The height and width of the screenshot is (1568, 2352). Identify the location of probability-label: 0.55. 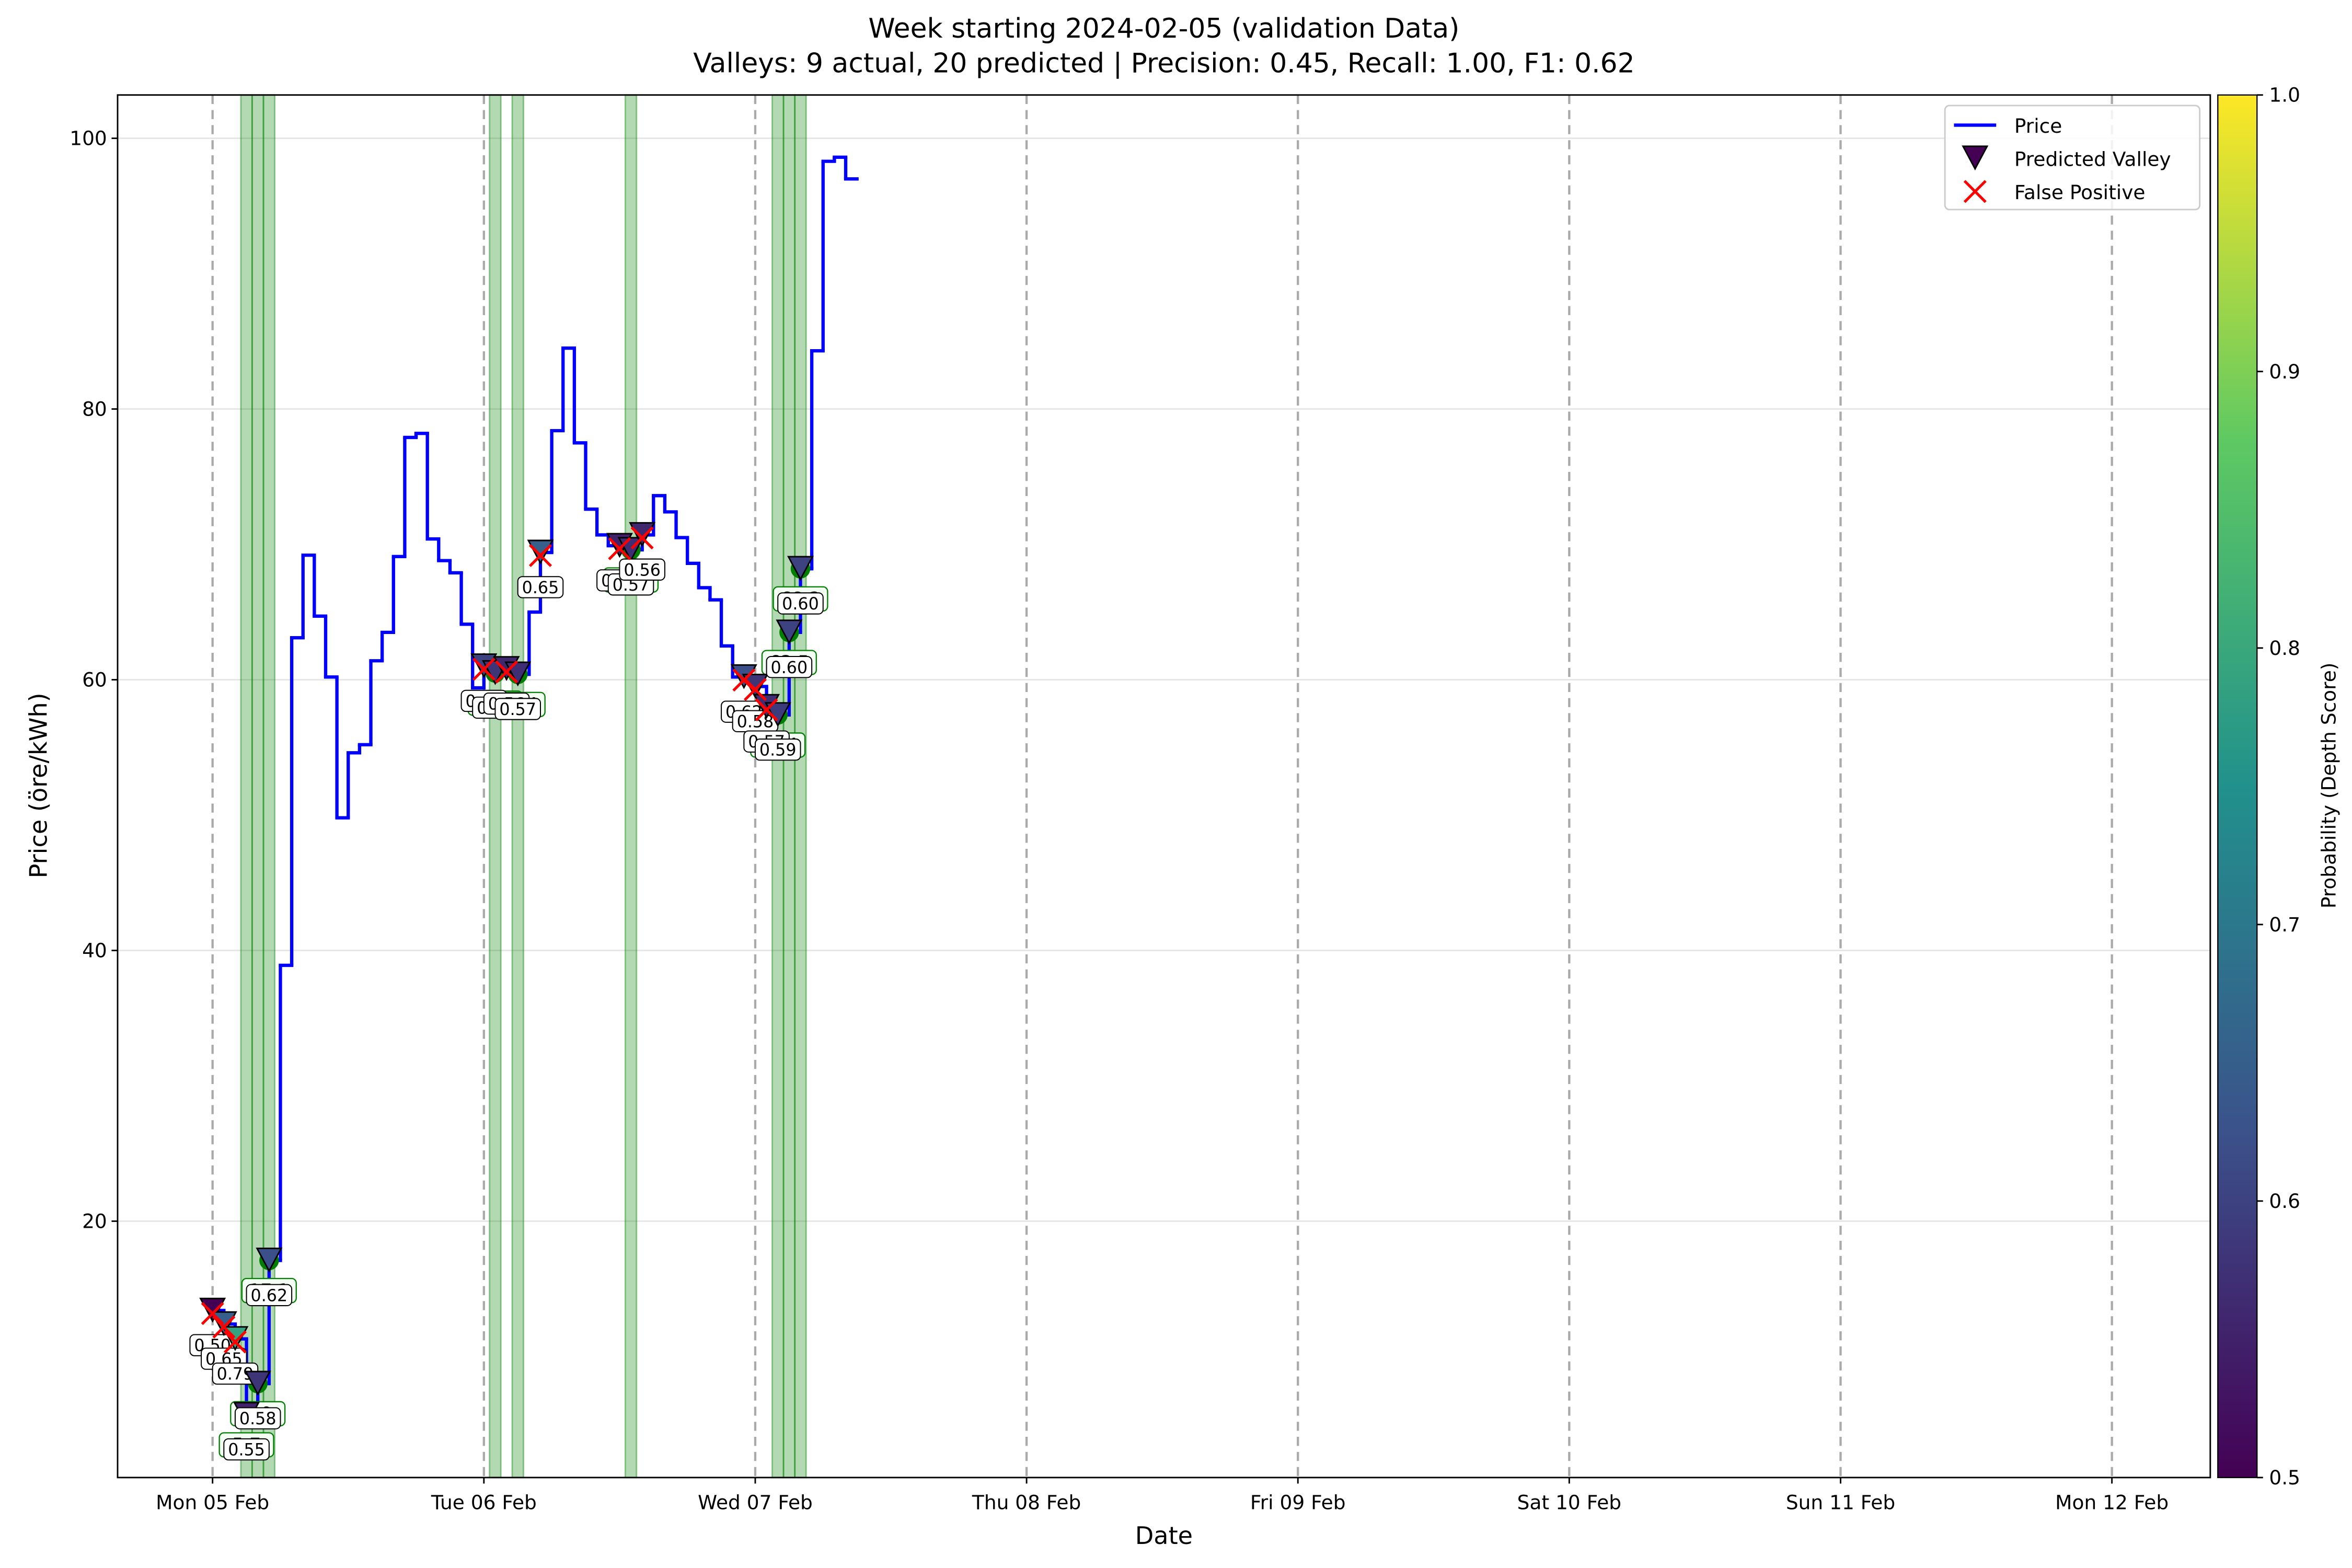
(246, 1450).